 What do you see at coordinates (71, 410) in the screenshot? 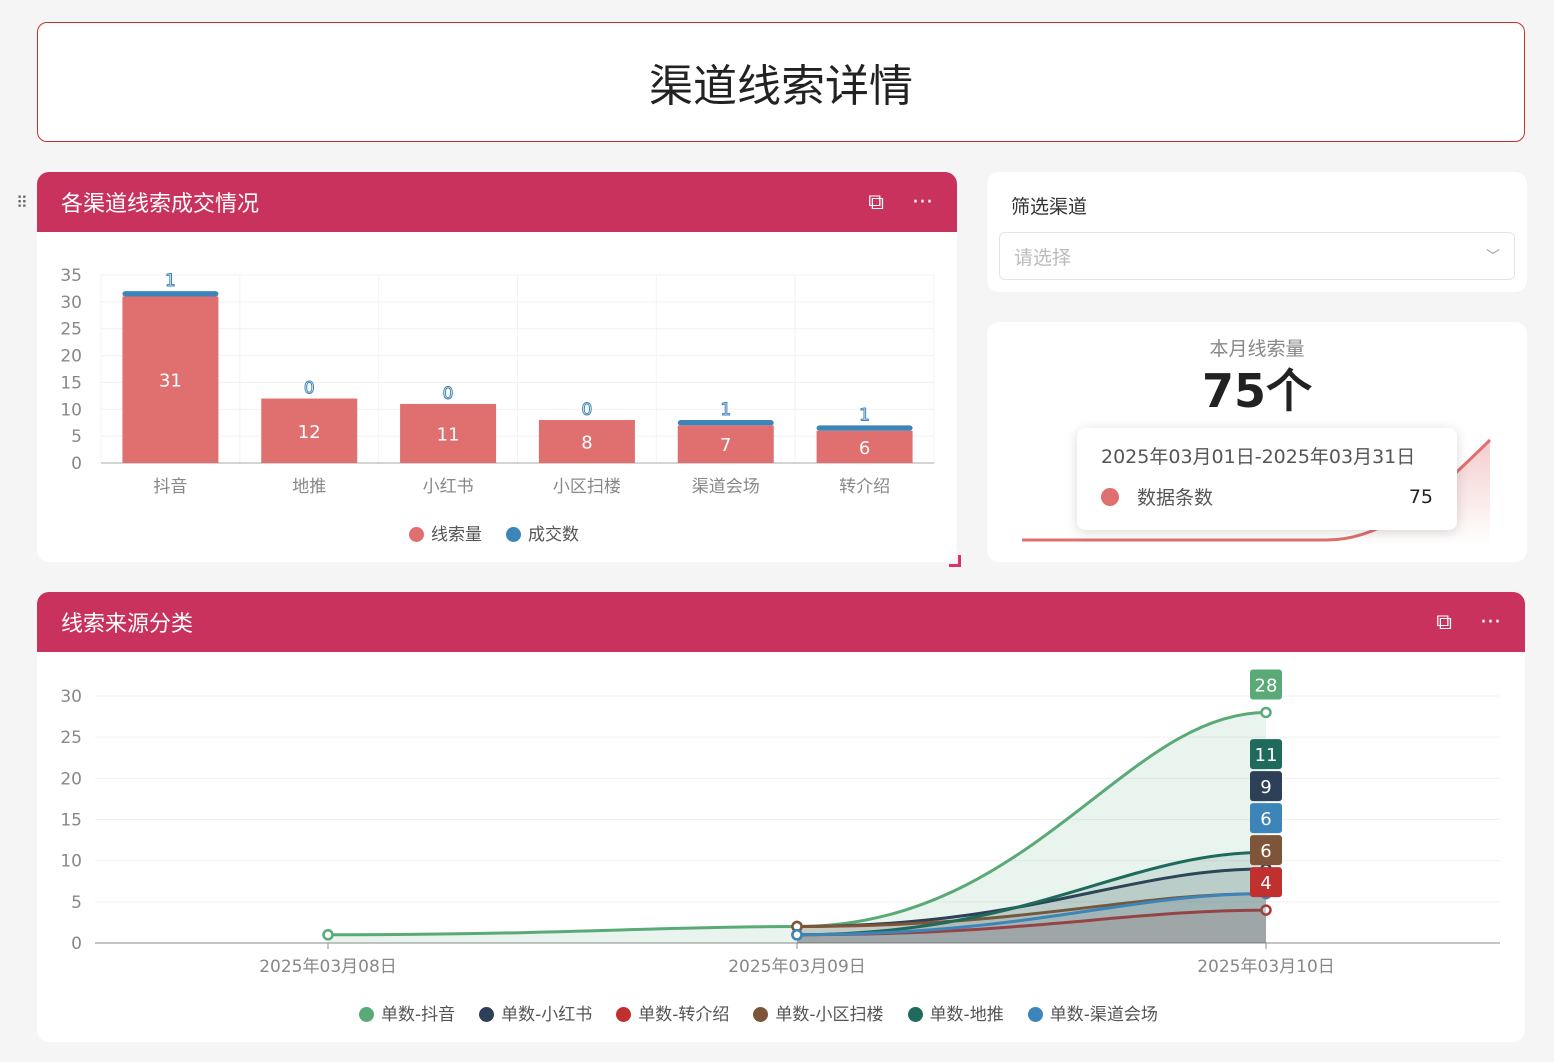
I see `y-tick-label: 10` at bounding box center [71, 410].